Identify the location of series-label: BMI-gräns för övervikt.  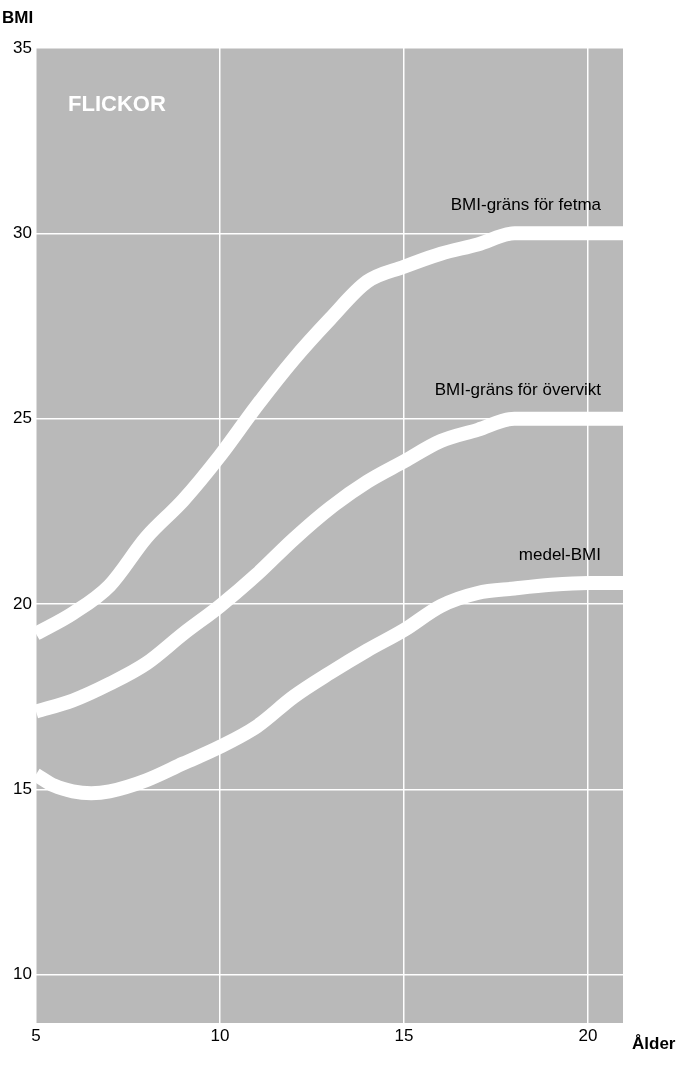
(518, 390).